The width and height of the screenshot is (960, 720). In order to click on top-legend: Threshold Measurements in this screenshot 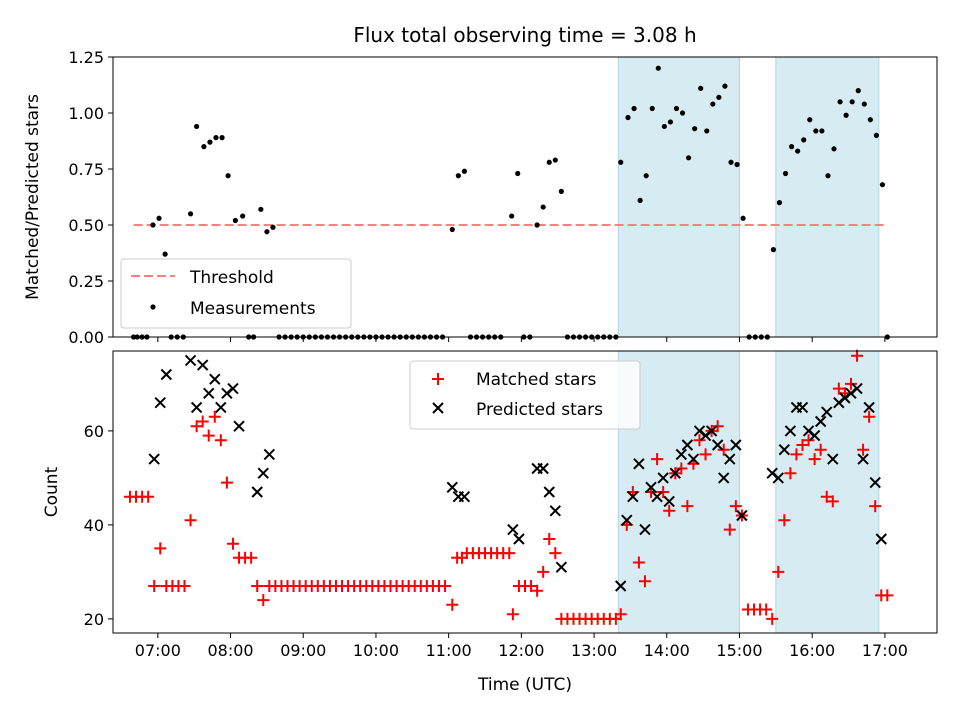, I will do `click(236, 293)`.